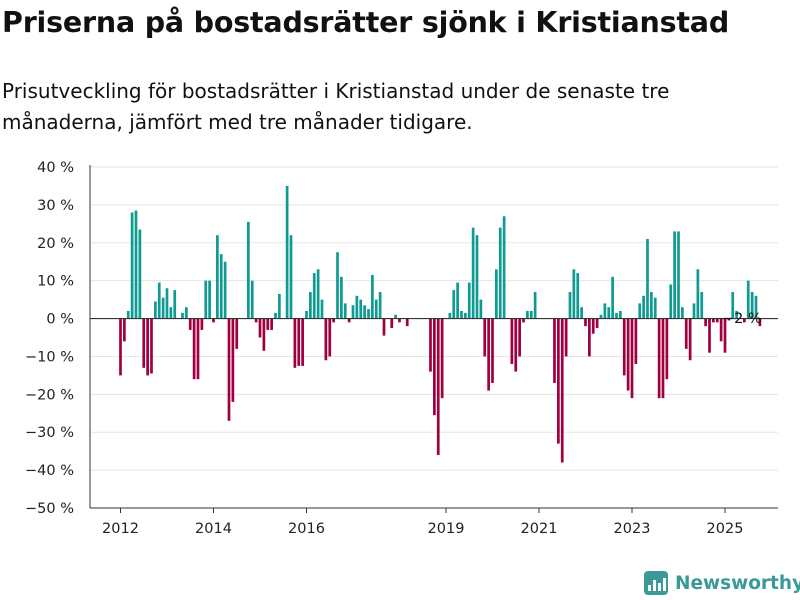 The width and height of the screenshot is (800, 600). I want to click on x-tick-label: 2019, so click(446, 529).